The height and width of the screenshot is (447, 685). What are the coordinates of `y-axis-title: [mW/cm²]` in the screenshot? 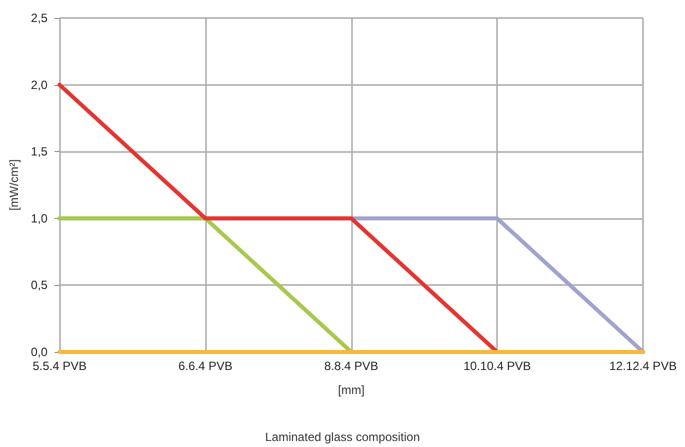 It's located at (14, 185).